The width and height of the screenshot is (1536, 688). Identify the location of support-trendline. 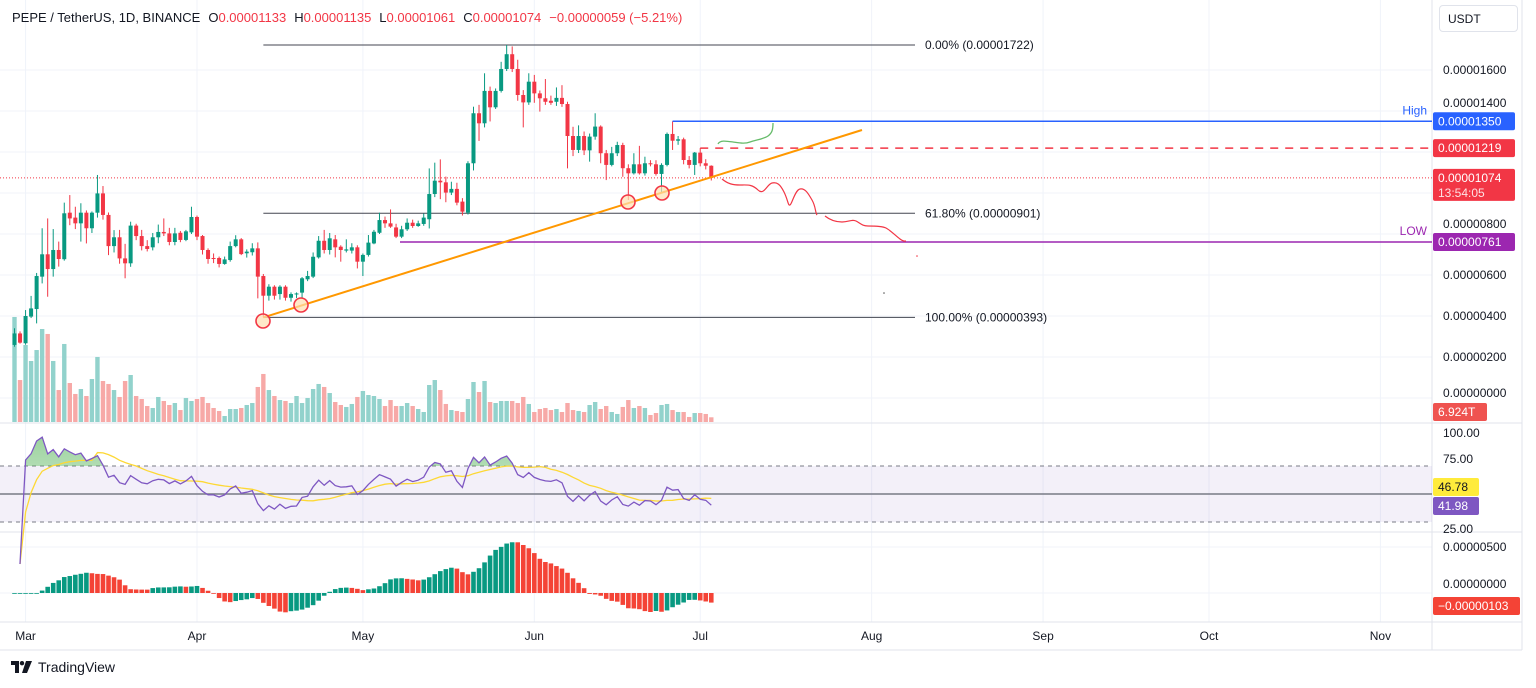
(563, 224).